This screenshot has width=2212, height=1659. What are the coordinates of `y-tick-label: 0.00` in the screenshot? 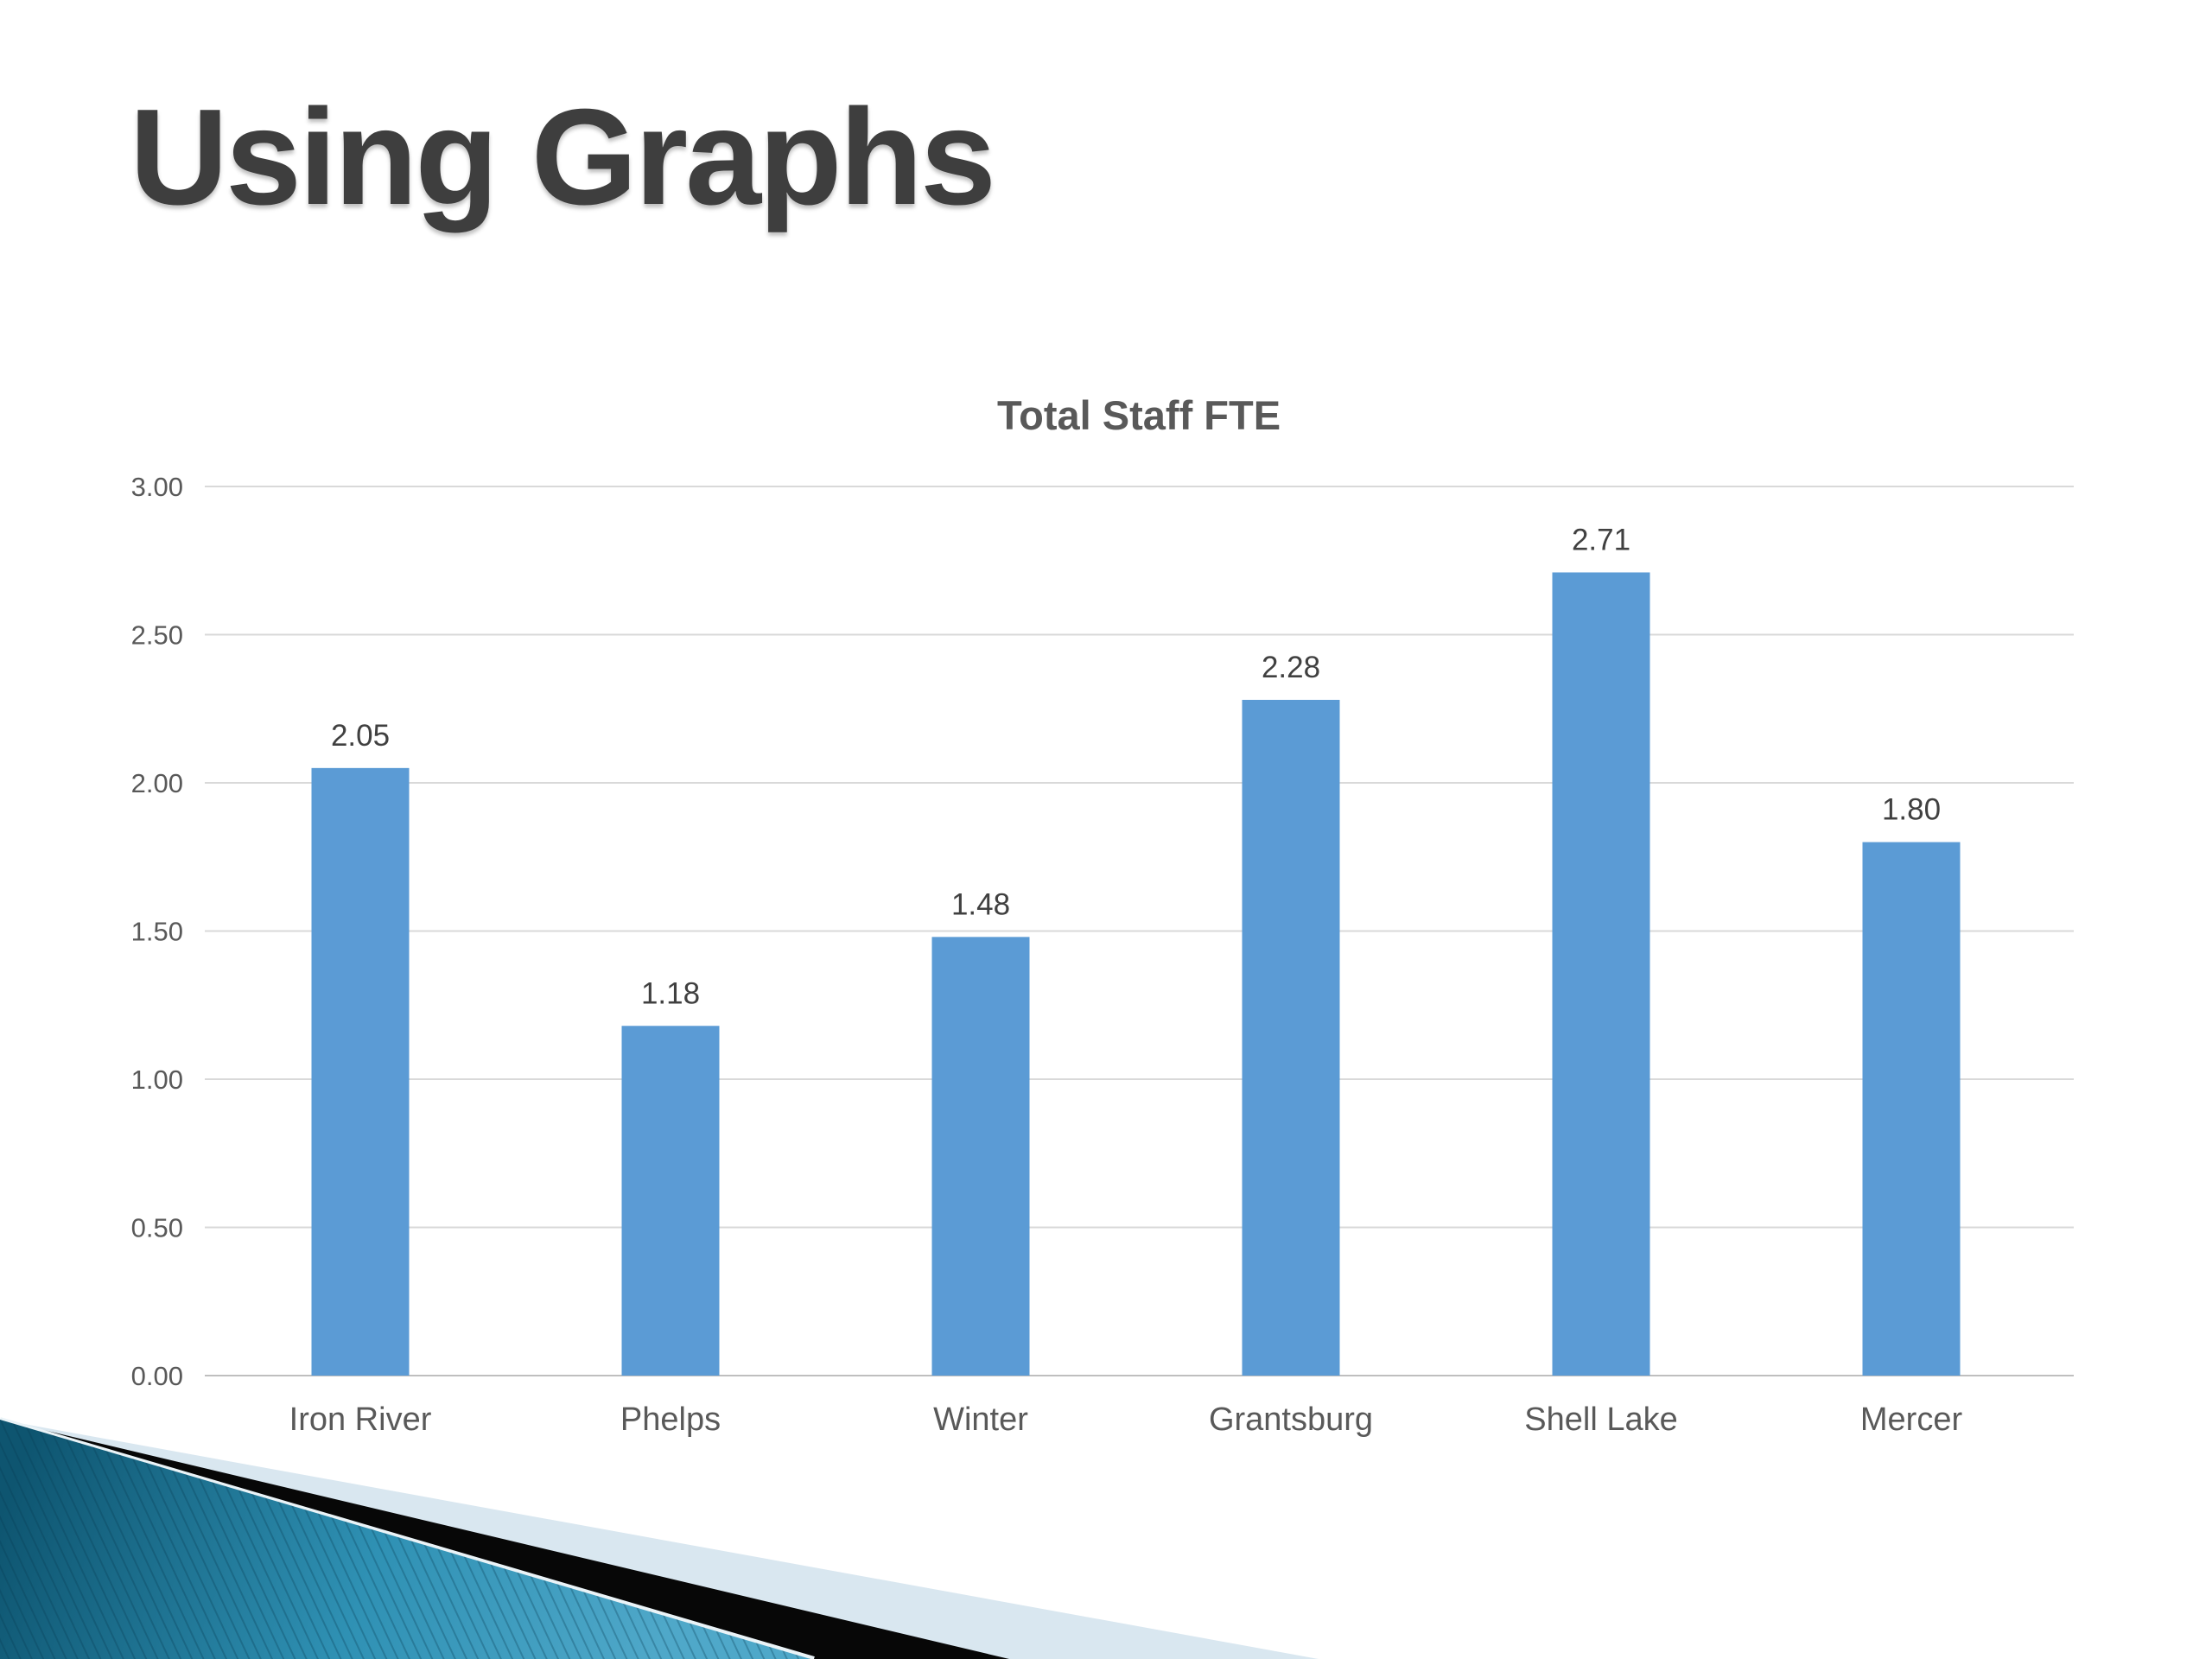 It's located at (157, 1376).